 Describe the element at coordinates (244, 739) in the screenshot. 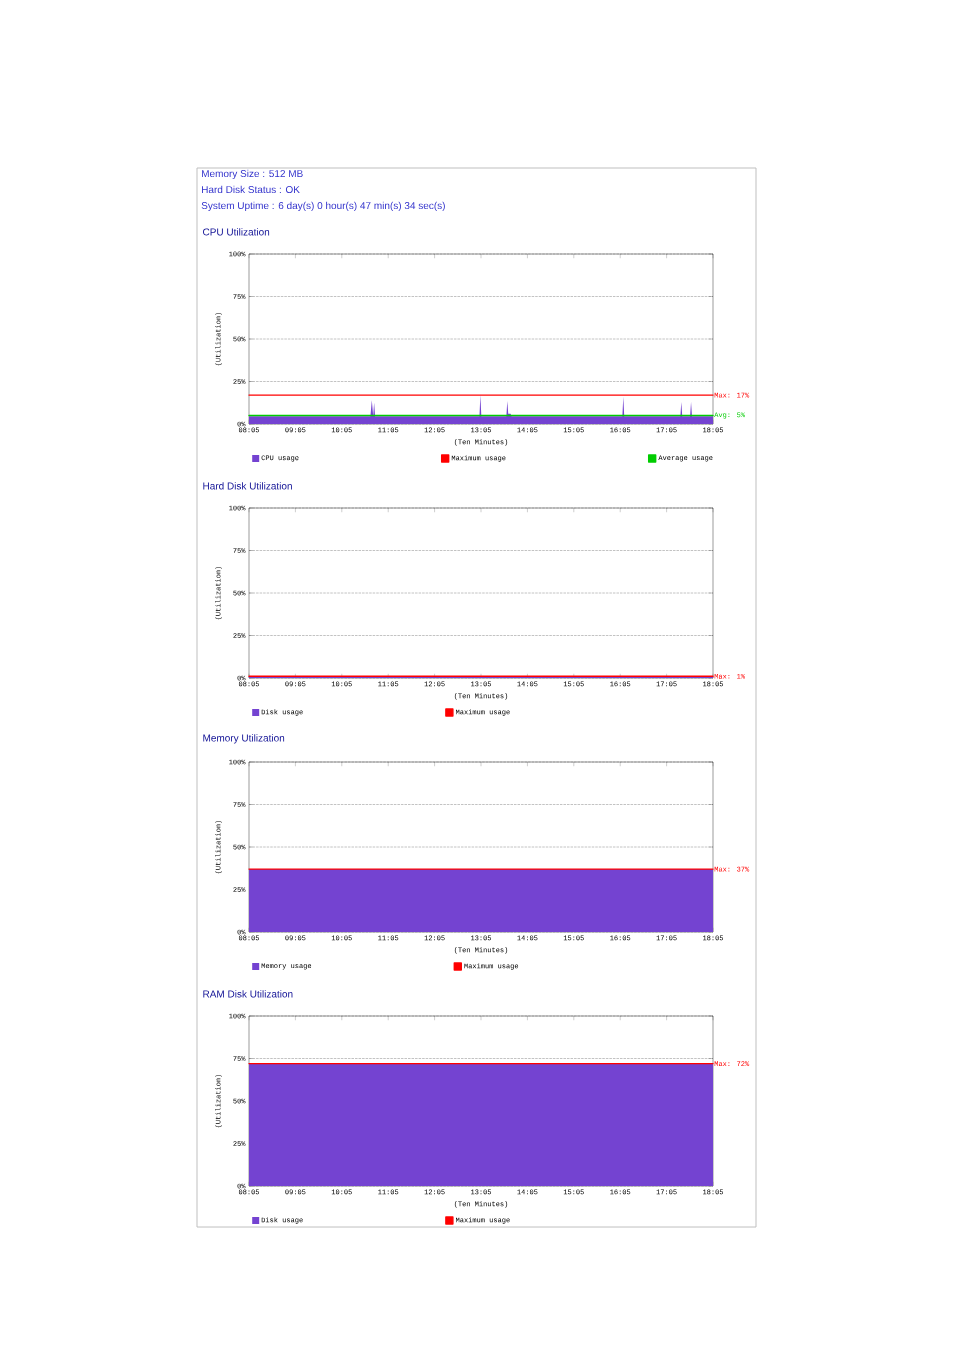

I see `chart-title: Memory Utilization` at that location.